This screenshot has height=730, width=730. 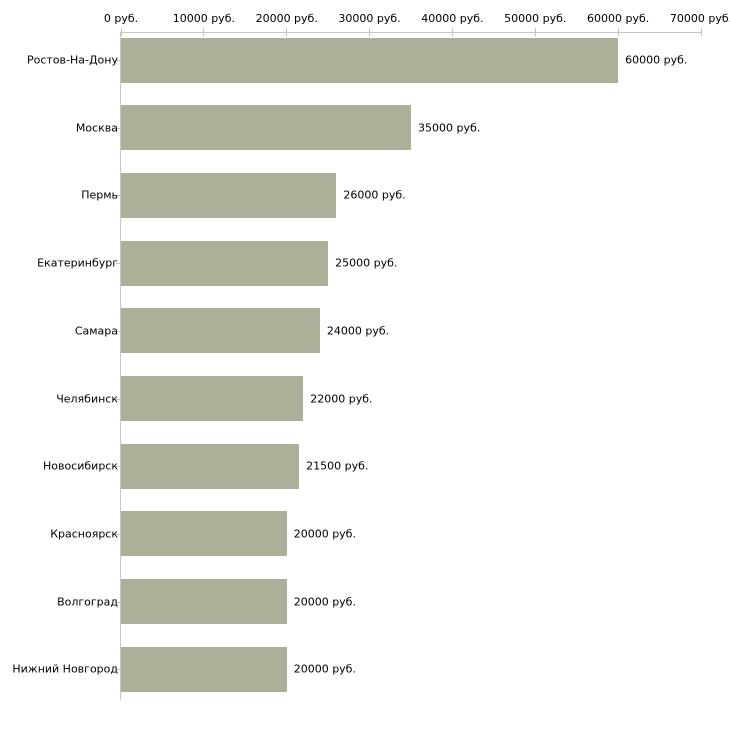 What do you see at coordinates (65, 669) in the screenshot?
I see `category-label: Нижний Новгород` at bounding box center [65, 669].